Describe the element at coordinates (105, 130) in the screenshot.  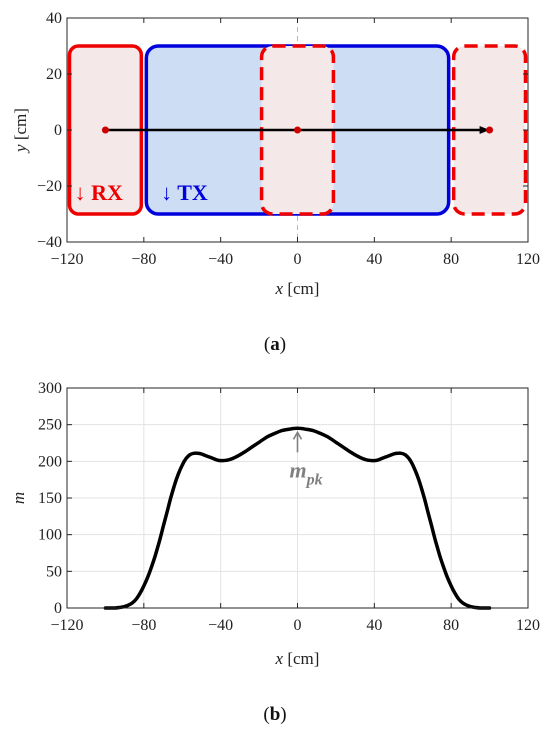
I see `marker-start` at that location.